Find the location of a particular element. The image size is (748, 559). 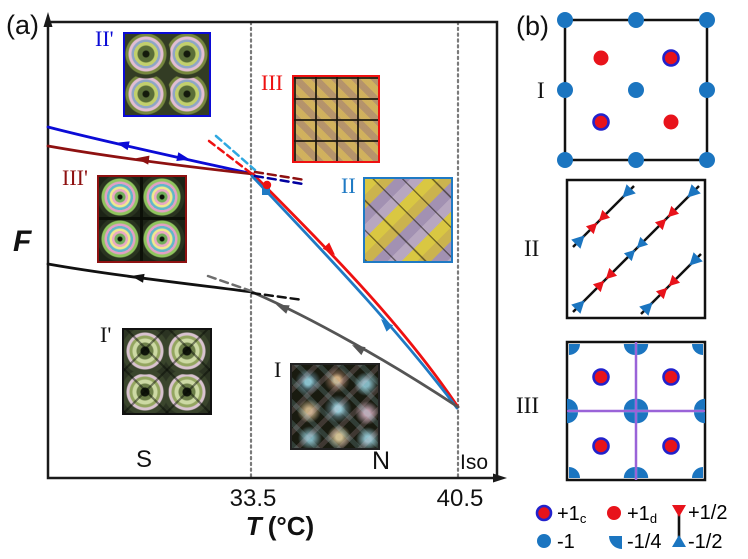

micrograph-II-prime is located at coordinates (167, 74).